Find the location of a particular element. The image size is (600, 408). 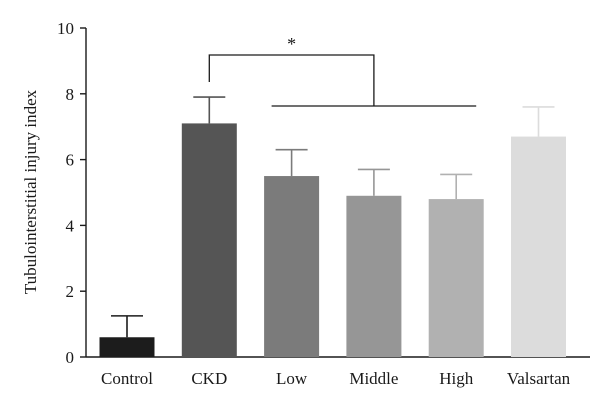

y-tick-label: 0 is located at coordinates (70, 357).